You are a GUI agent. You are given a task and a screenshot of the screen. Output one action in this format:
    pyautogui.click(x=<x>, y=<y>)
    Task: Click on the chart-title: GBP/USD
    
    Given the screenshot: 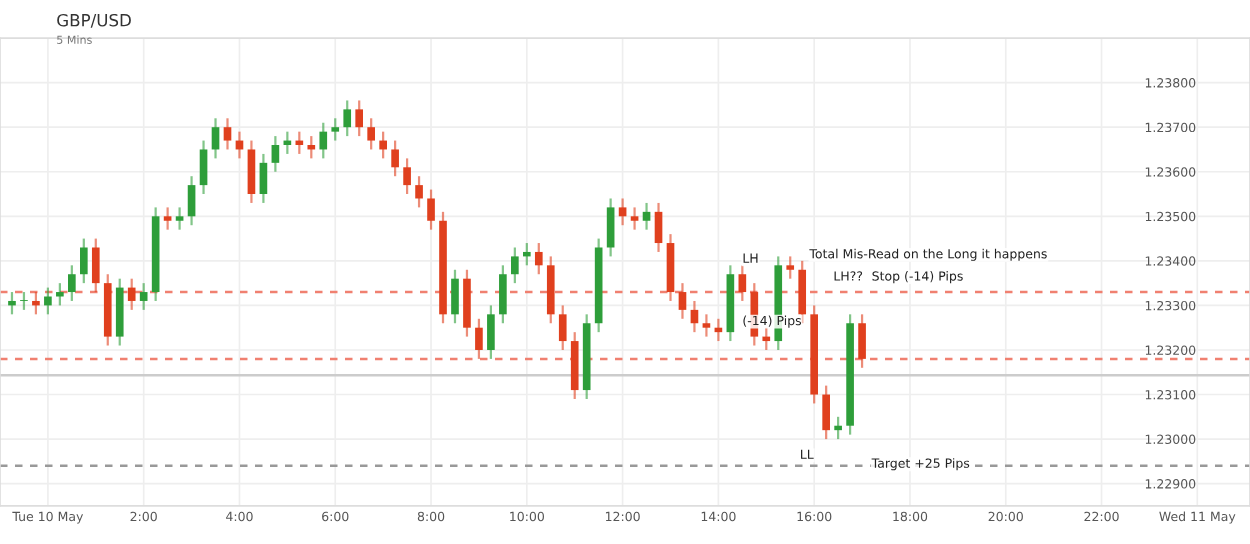 What is the action you would take?
    pyautogui.click(x=94, y=20)
    